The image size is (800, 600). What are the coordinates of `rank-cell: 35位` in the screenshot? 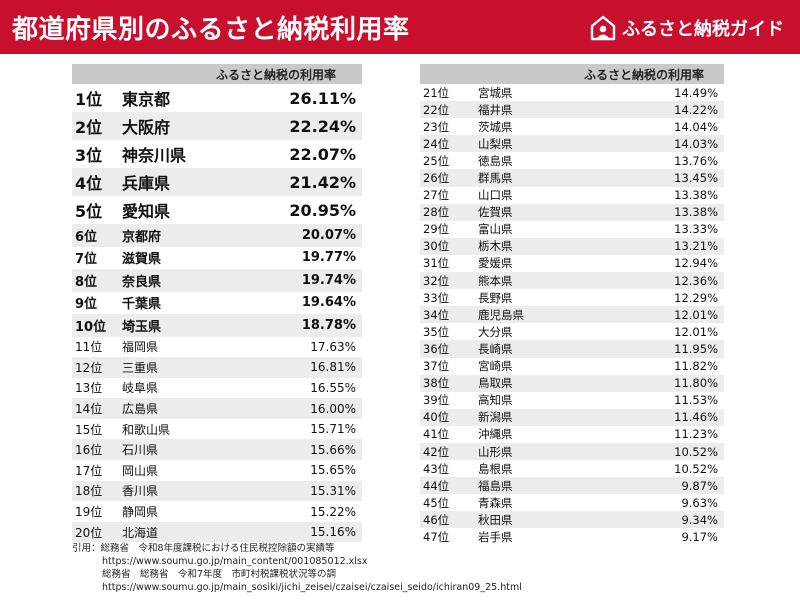 It's located at (447, 332).